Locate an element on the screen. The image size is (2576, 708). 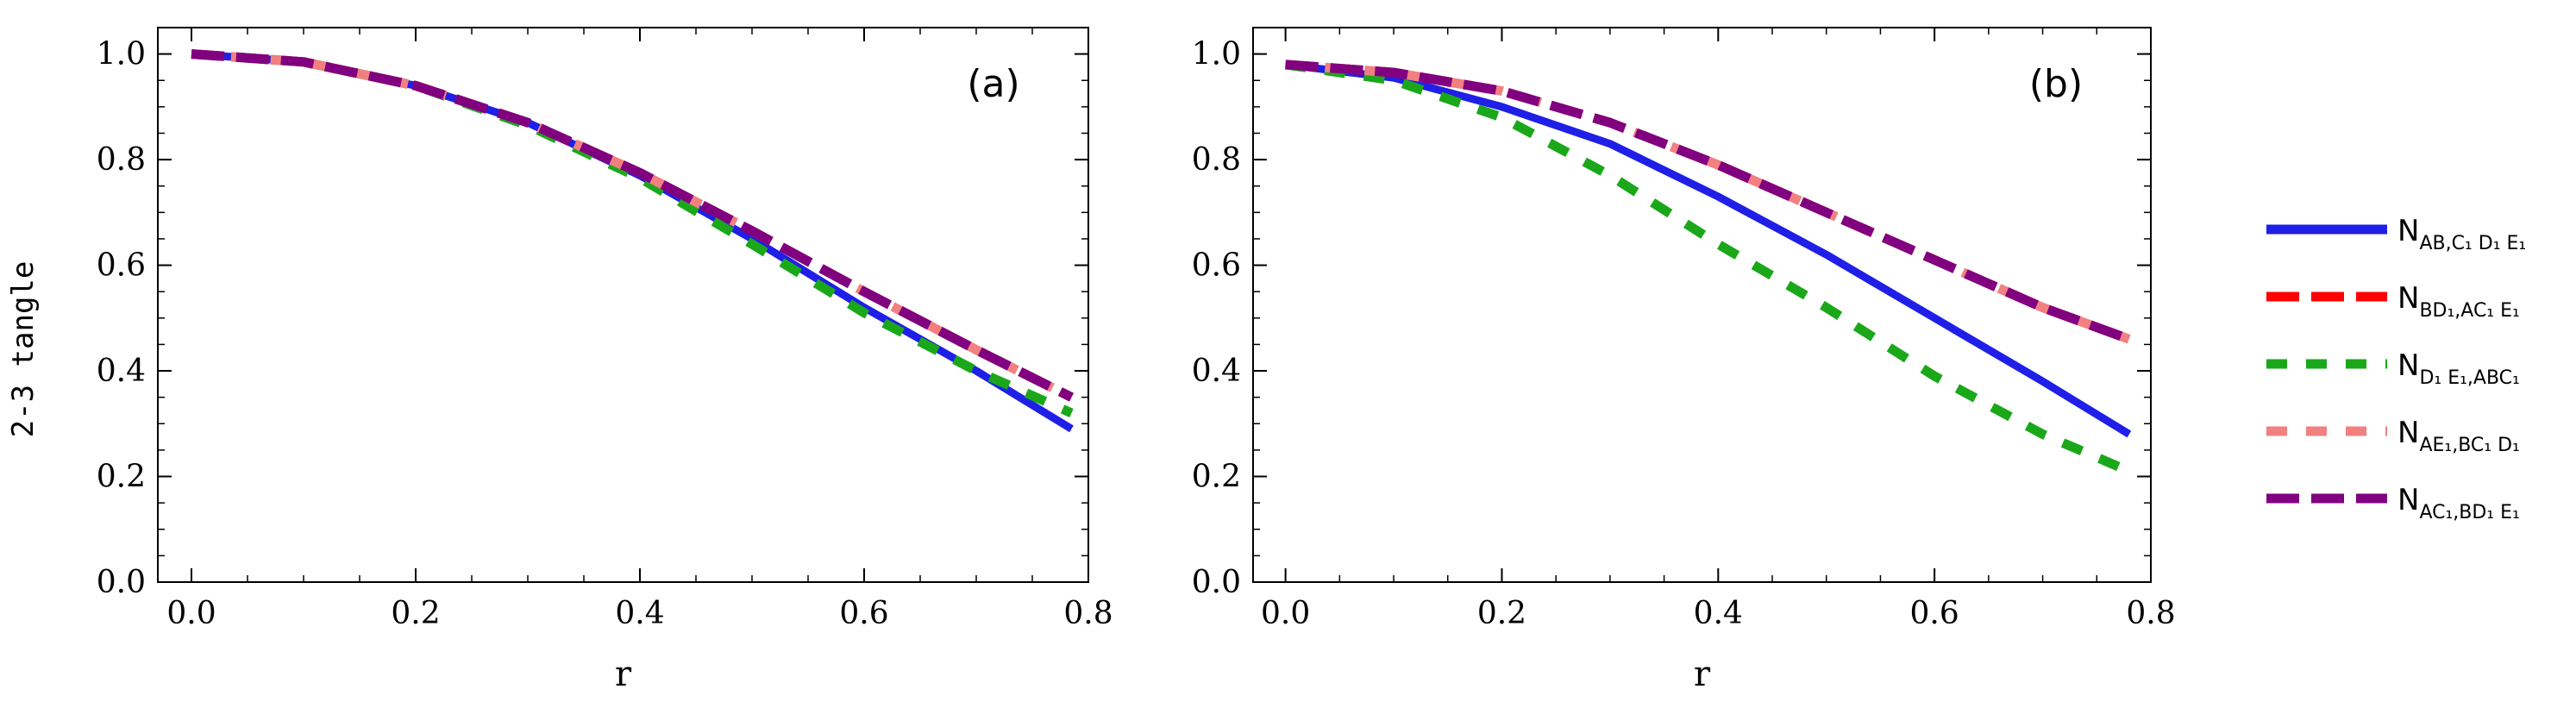
y-axis-title: 2-3 tangle is located at coordinates (23, 349).